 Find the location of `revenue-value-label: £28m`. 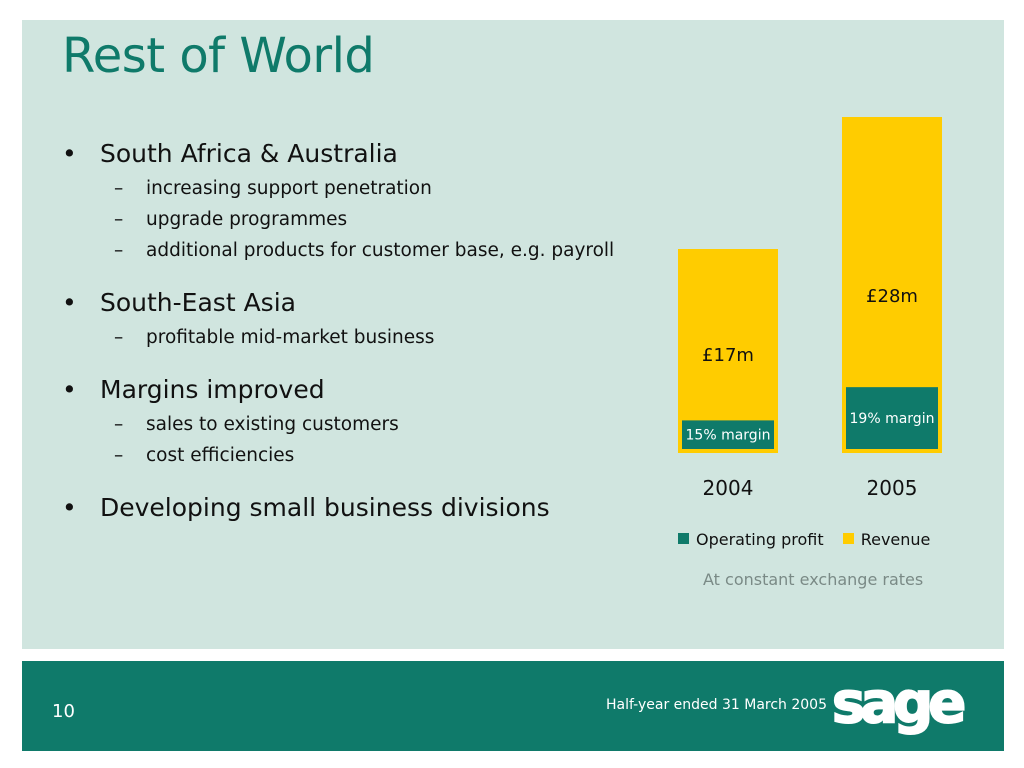

revenue-value-label: £28m is located at coordinates (892, 296).